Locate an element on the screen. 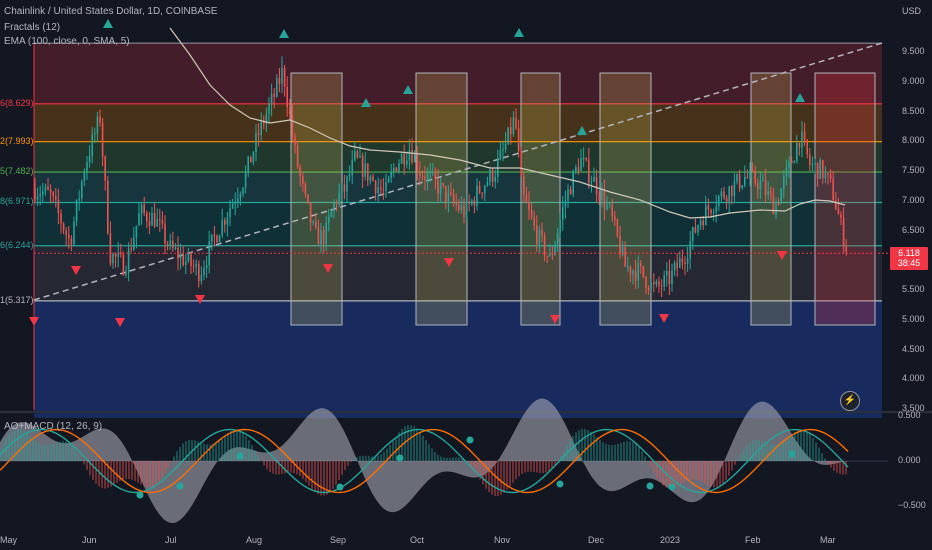 This screenshot has width=932, height=550. time-tick-label: Sep is located at coordinates (338, 540).